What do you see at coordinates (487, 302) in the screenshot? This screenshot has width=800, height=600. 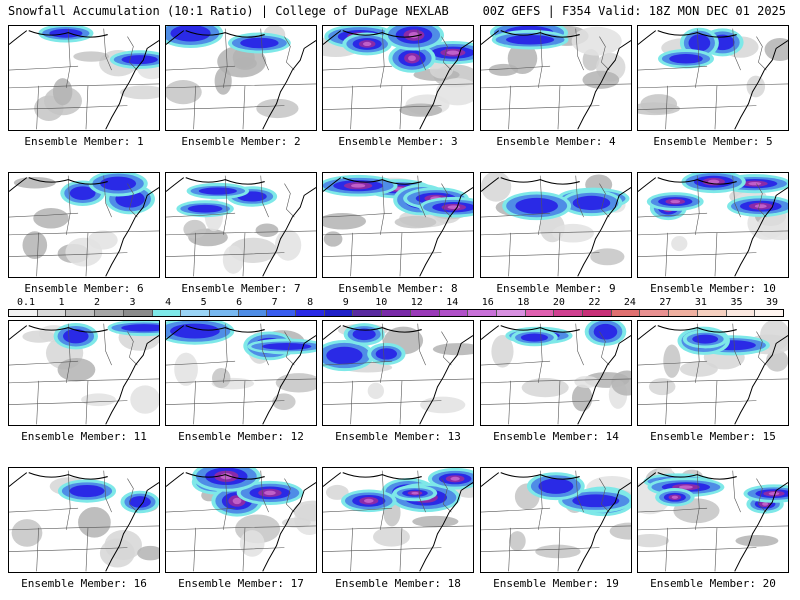 I see `colorbar-label: 16` at bounding box center [487, 302].